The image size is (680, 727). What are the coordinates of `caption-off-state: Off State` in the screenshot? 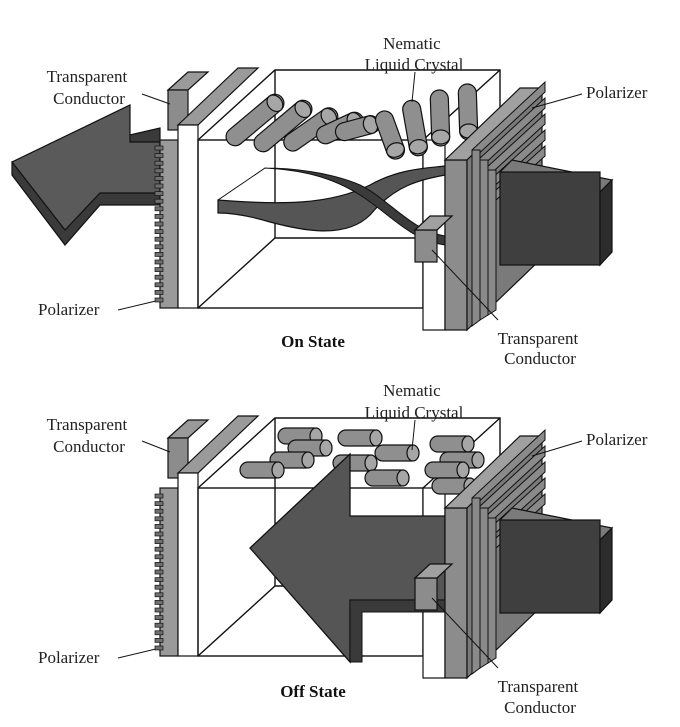 It's located at (313, 691).